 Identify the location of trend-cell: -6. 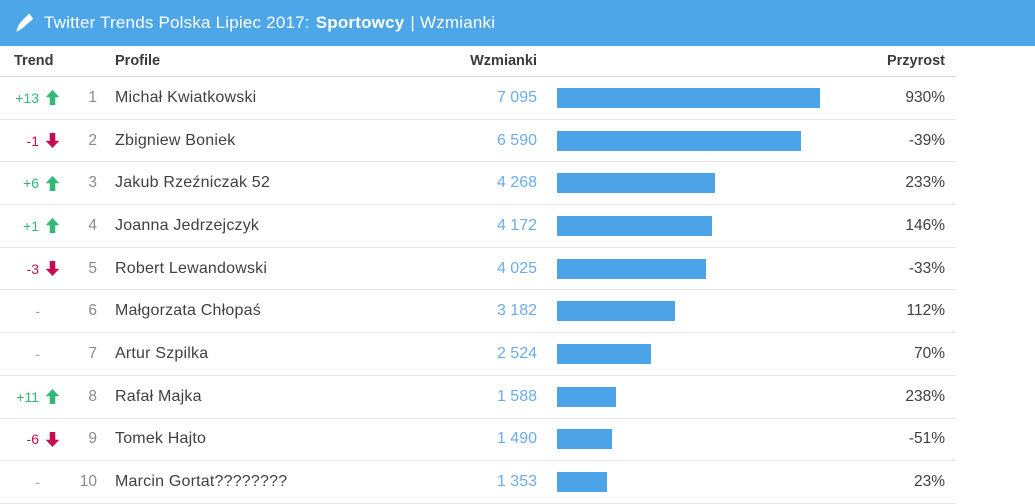
(31, 439).